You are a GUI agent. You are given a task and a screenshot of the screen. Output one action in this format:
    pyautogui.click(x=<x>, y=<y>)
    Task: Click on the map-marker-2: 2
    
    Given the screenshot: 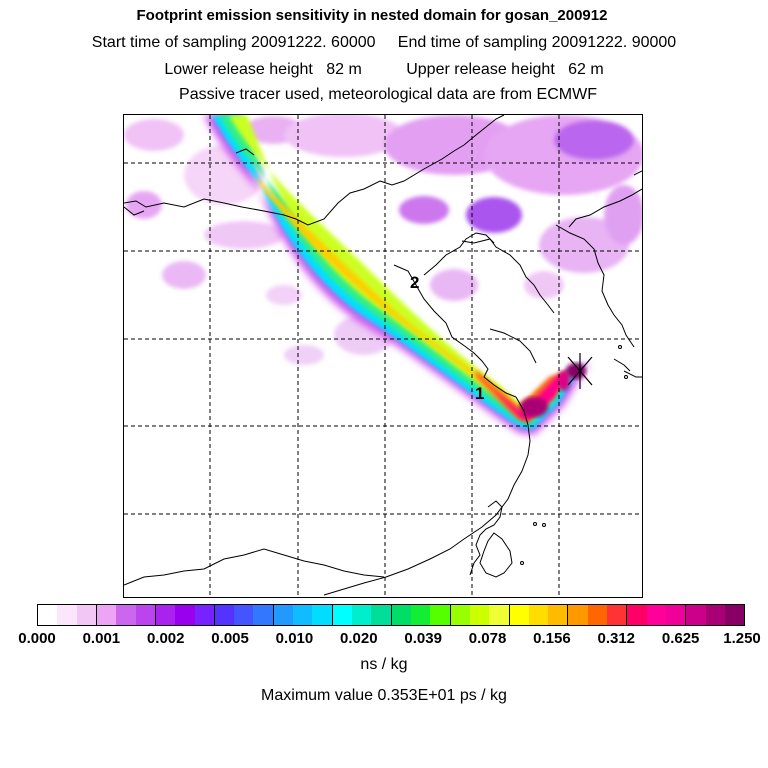 What is the action you would take?
    pyautogui.click(x=415, y=282)
    